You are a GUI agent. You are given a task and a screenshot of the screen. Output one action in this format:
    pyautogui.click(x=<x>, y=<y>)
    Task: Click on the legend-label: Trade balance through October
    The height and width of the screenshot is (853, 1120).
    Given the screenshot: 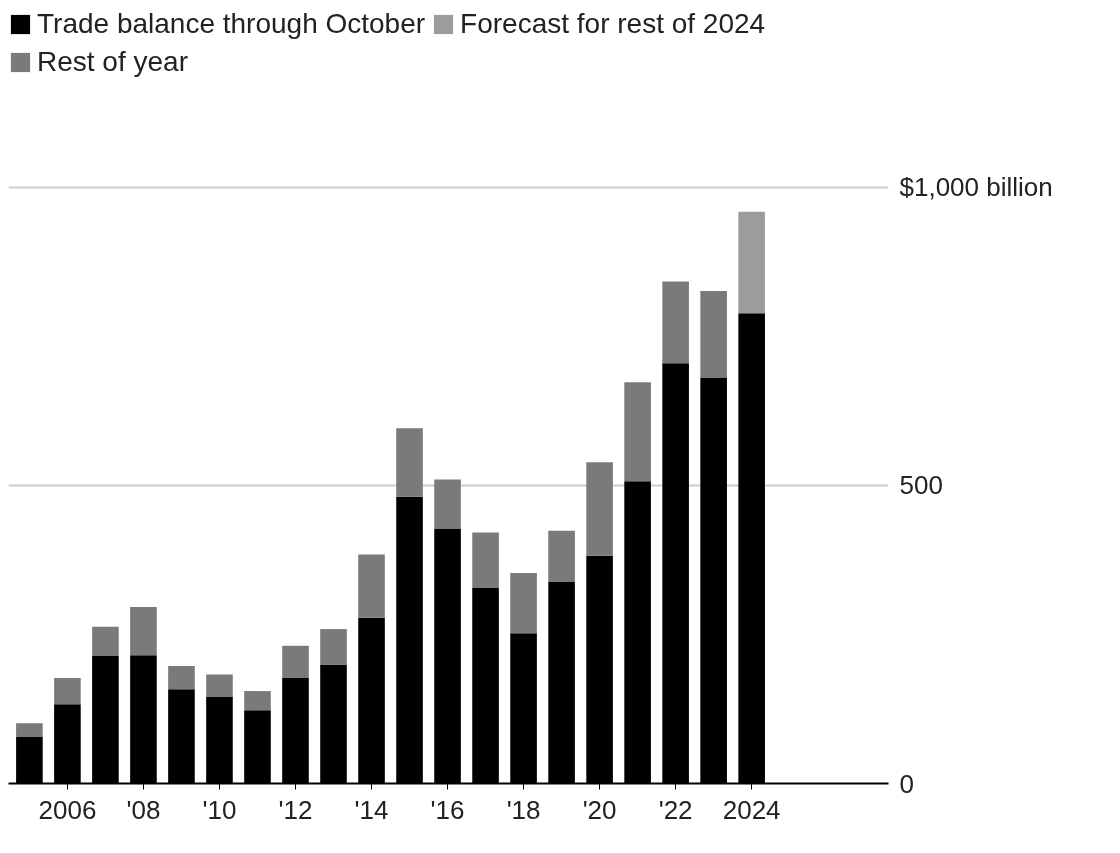 What is the action you would take?
    pyautogui.click(x=231, y=24)
    